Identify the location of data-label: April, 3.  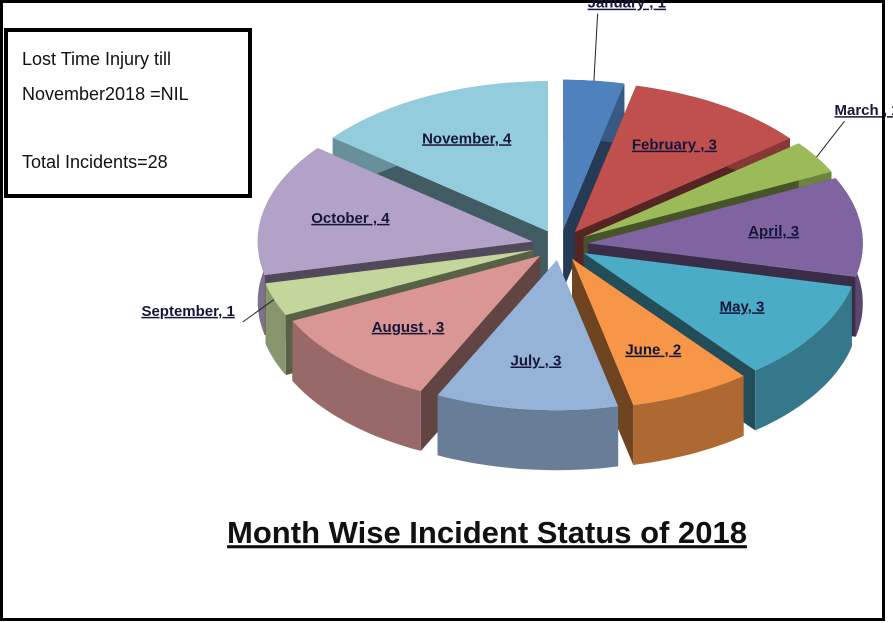
(773, 231).